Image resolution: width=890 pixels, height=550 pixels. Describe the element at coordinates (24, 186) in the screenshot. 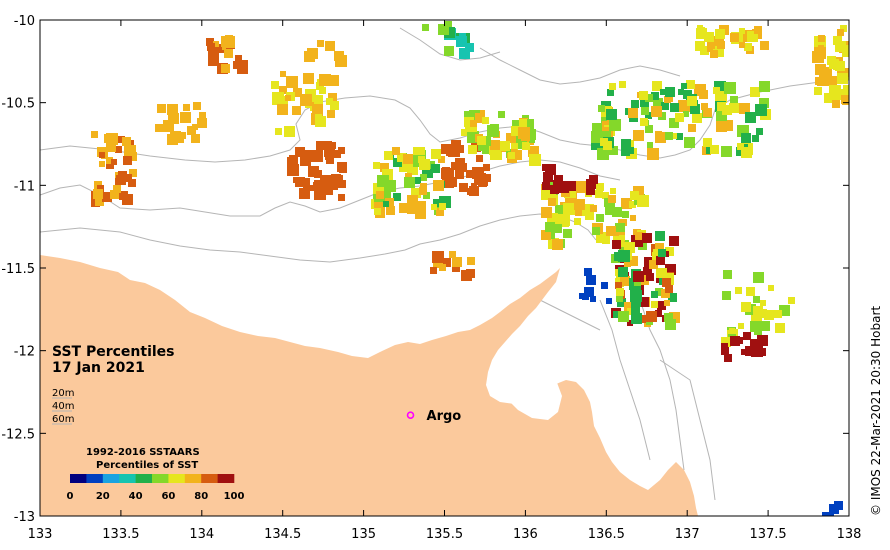

I see `lat-tick-label: -11` at that location.